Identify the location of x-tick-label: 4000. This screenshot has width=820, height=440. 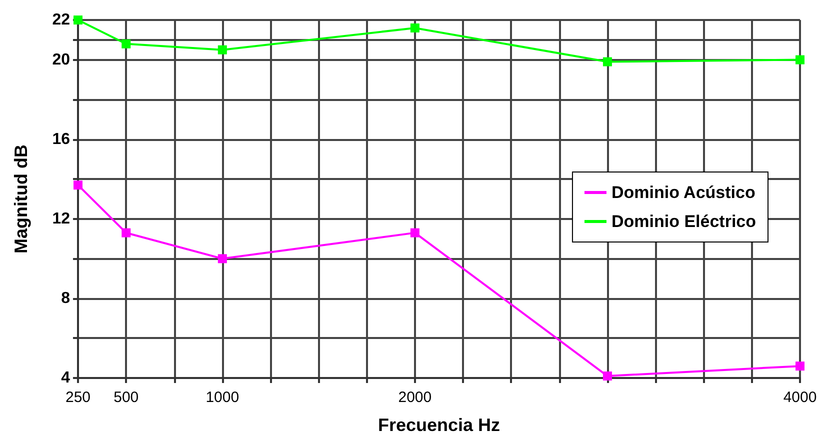
(800, 397).